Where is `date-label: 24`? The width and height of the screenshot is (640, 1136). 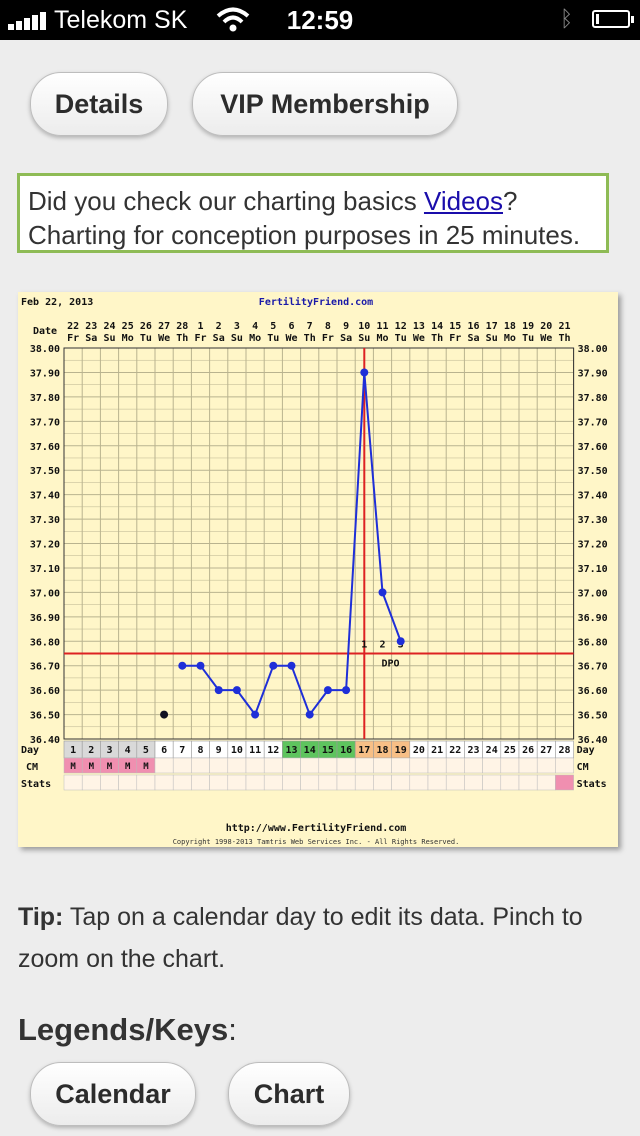
date-label: 24 is located at coordinates (109, 326).